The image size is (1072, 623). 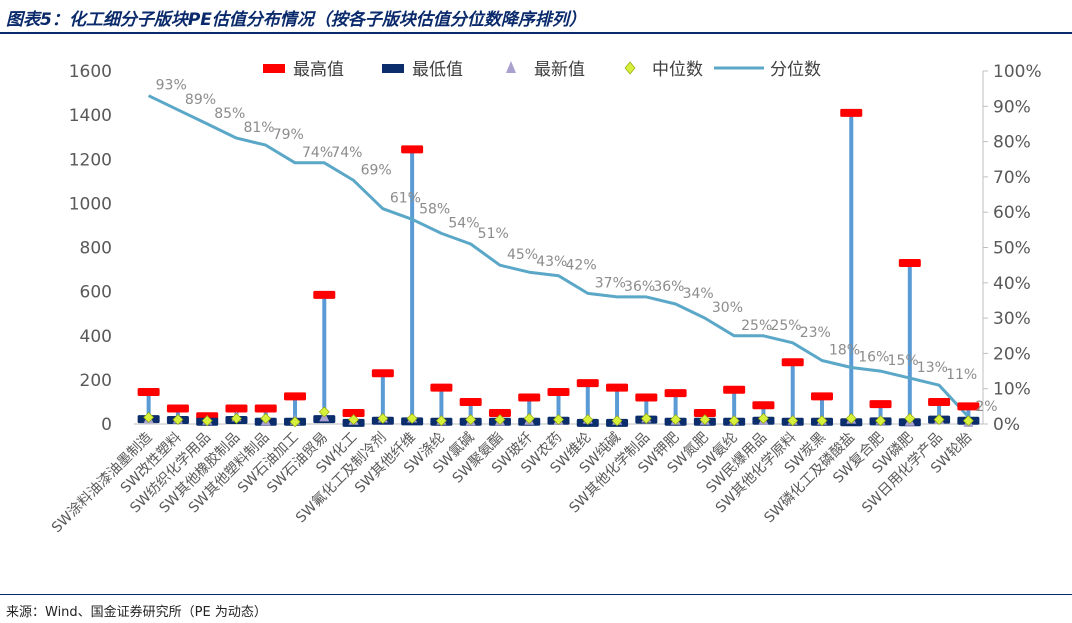 What do you see at coordinates (258, 128) in the screenshot?
I see `percentile-data-label: 81%` at bounding box center [258, 128].